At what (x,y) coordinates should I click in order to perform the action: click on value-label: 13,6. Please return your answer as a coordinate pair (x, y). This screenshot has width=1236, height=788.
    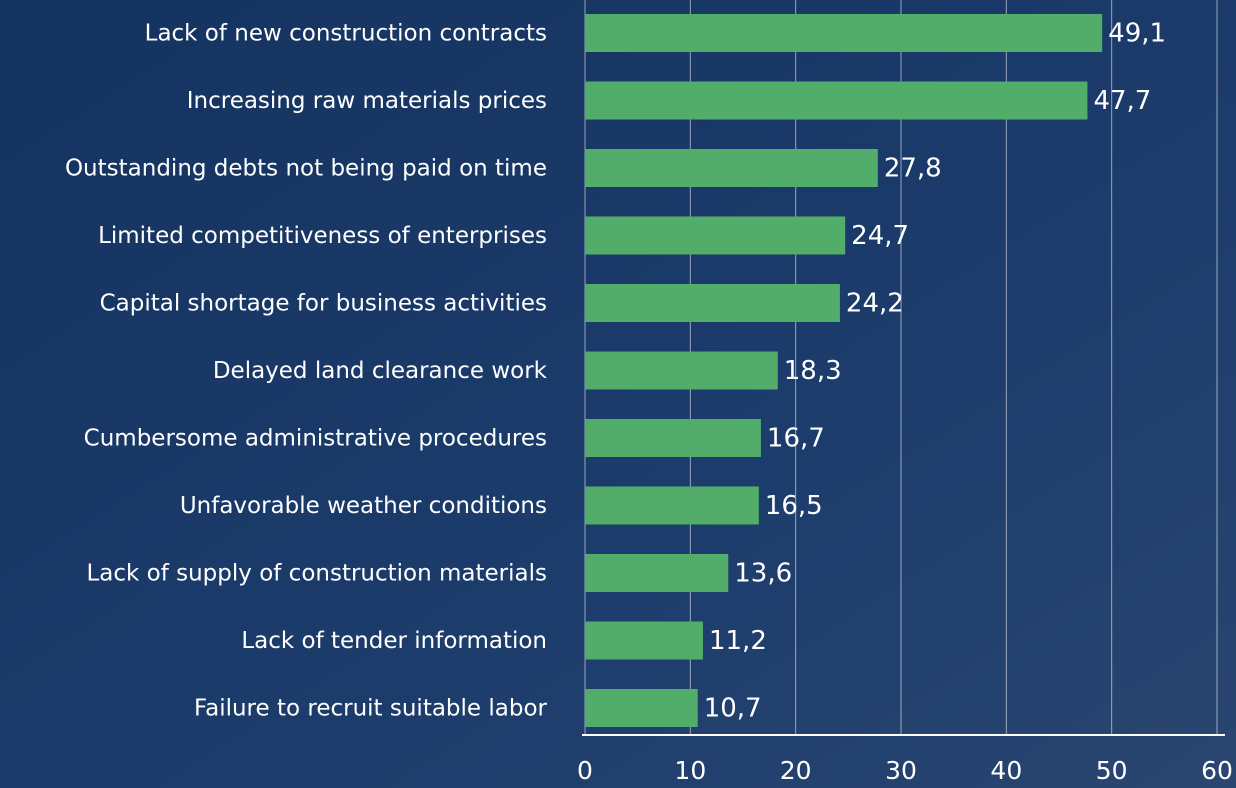
    Looking at the image, I should click on (763, 574).